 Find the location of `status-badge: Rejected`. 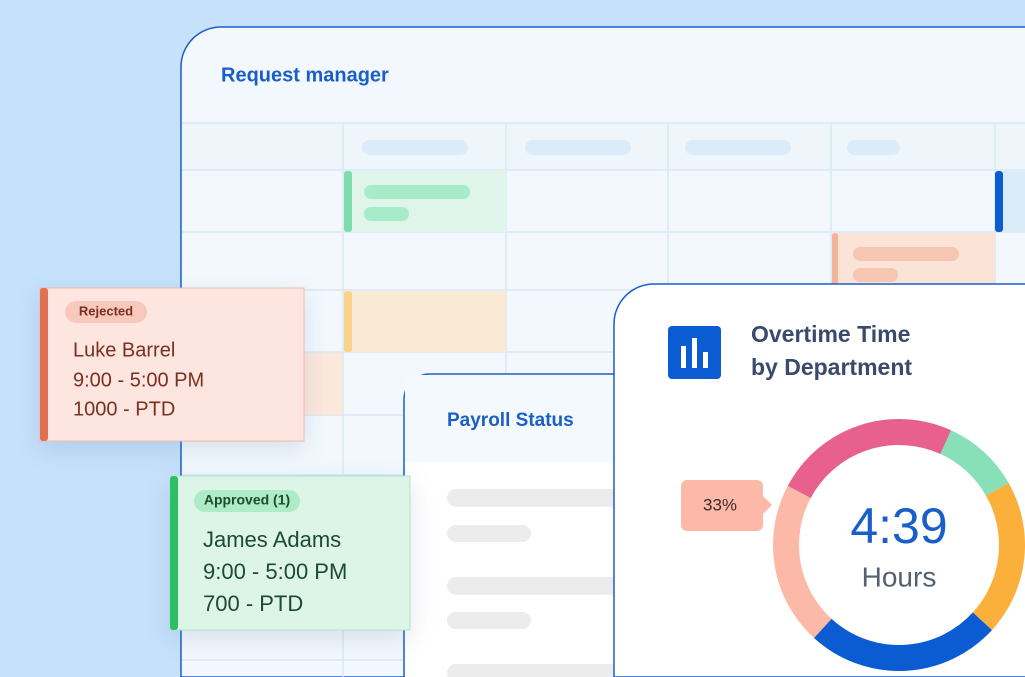

status-badge: Rejected is located at coordinates (106, 310).